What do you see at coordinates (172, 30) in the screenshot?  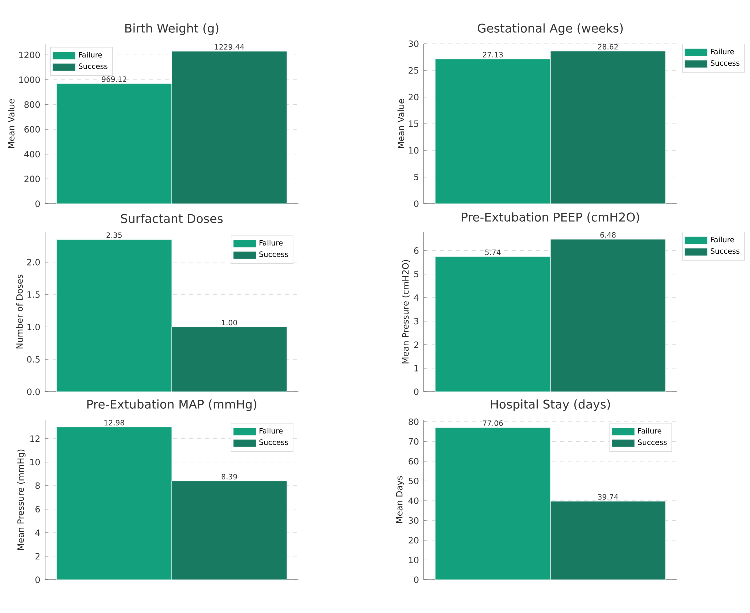 I see `chart-title: Birth Weight (g)` at bounding box center [172, 30].